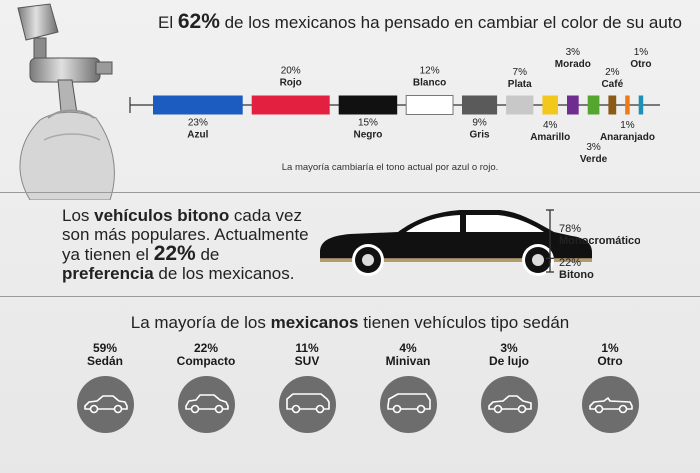  What do you see at coordinates (198, 105) in the screenshot?
I see `bar-azul` at bounding box center [198, 105].